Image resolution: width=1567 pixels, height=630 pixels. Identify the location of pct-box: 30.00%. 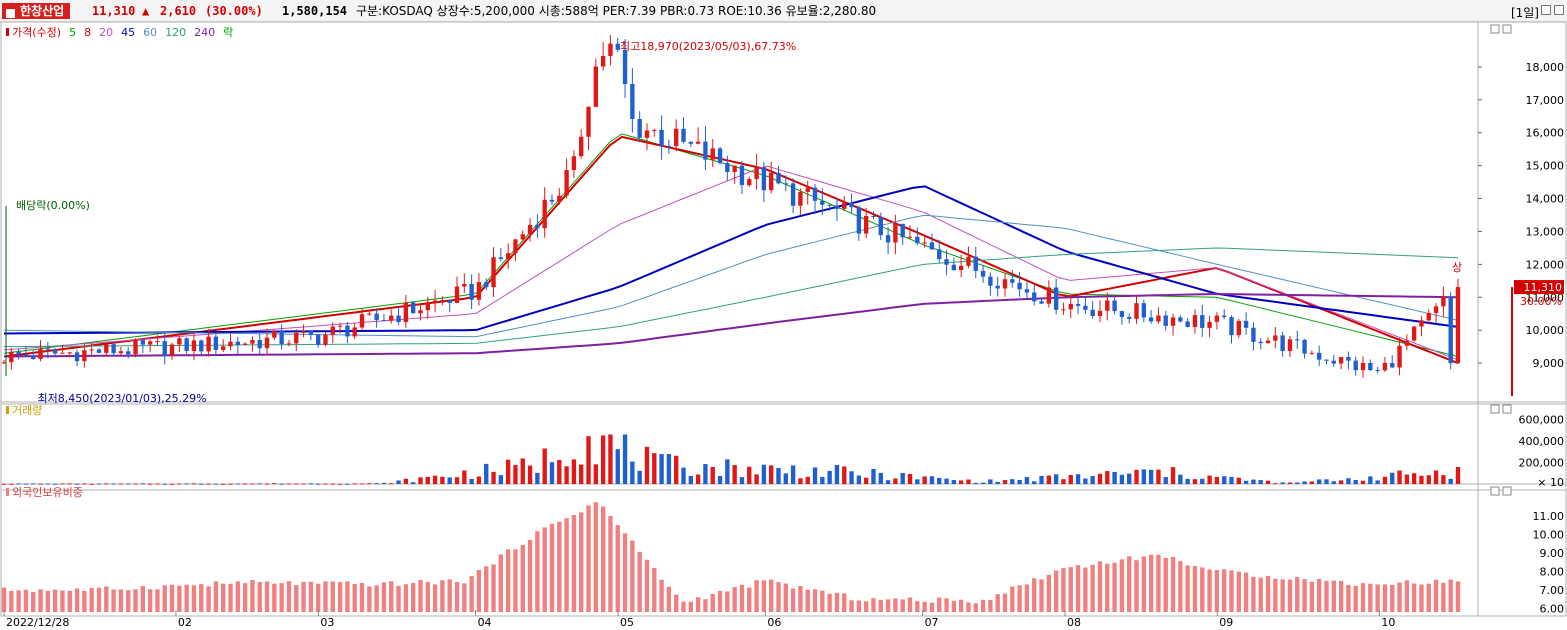
(1541, 301).